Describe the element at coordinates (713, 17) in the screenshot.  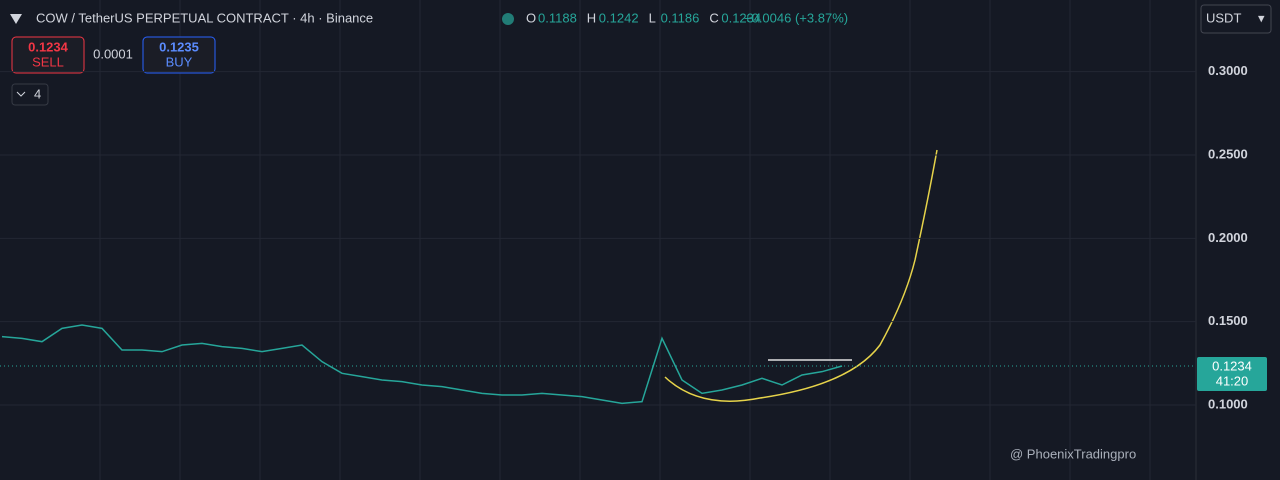
I see `ohlc-key: C` at that location.